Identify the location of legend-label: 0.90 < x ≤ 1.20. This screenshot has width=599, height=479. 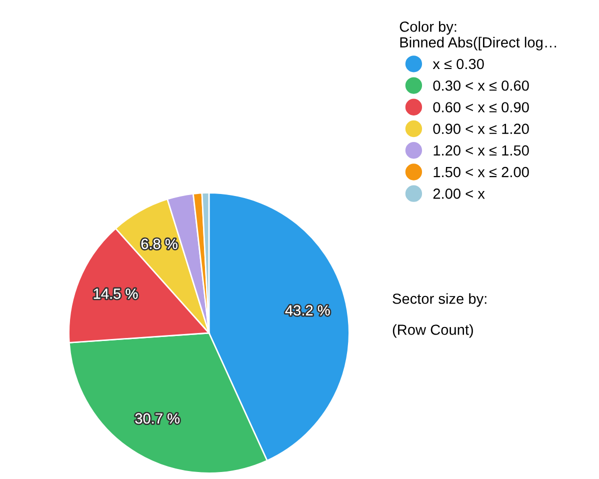
(481, 129).